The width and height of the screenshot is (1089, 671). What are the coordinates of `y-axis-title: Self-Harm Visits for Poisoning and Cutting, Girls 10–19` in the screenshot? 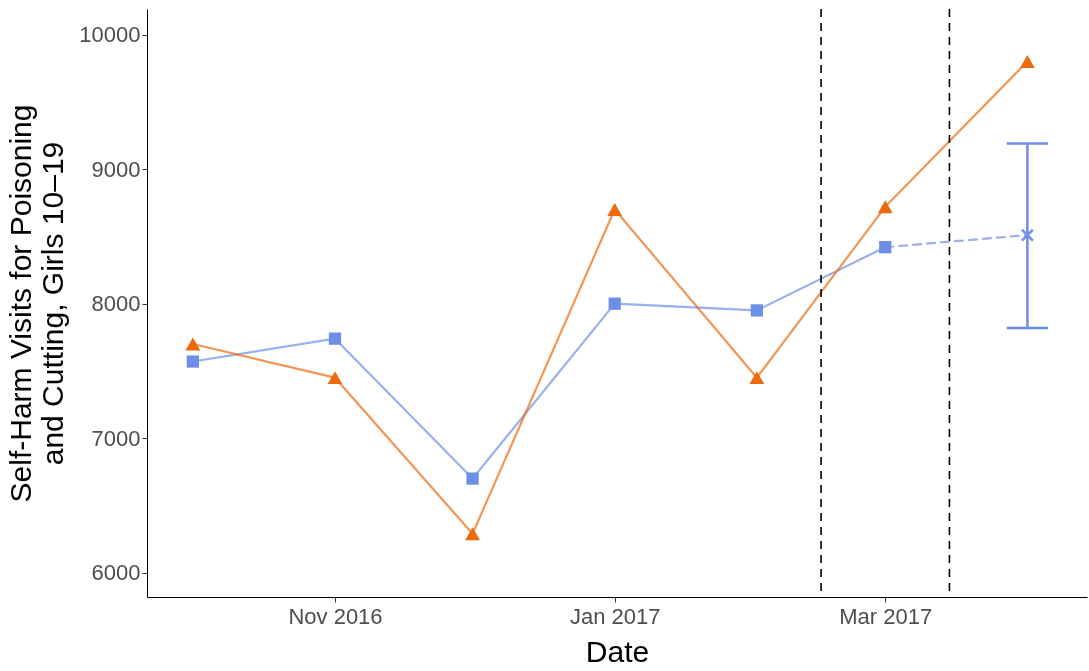 It's located at (37, 303).